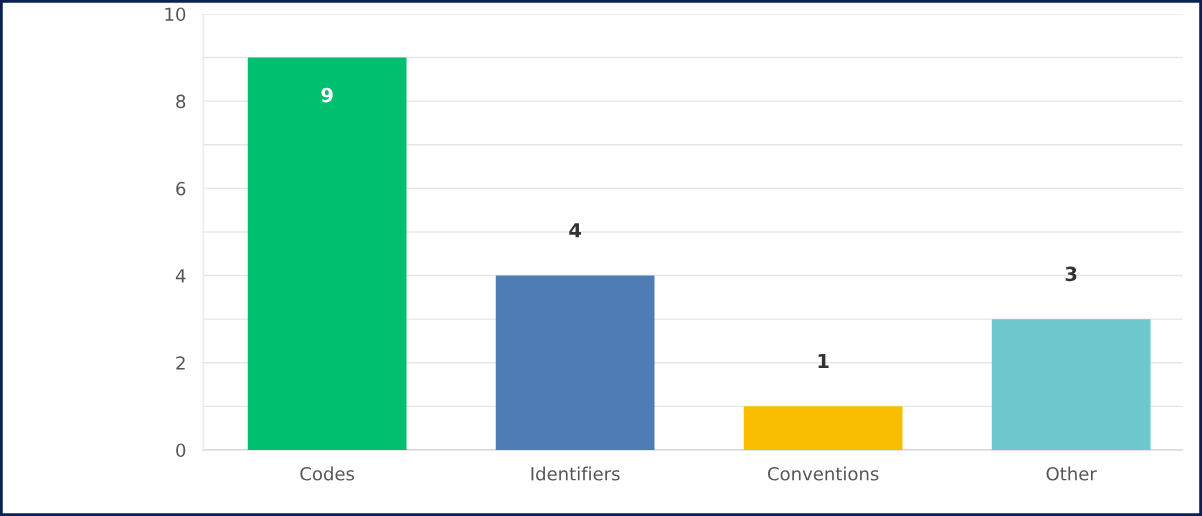 The height and width of the screenshot is (516, 1202). What do you see at coordinates (175, 14) in the screenshot?
I see `y-tick-label: 10` at bounding box center [175, 14].